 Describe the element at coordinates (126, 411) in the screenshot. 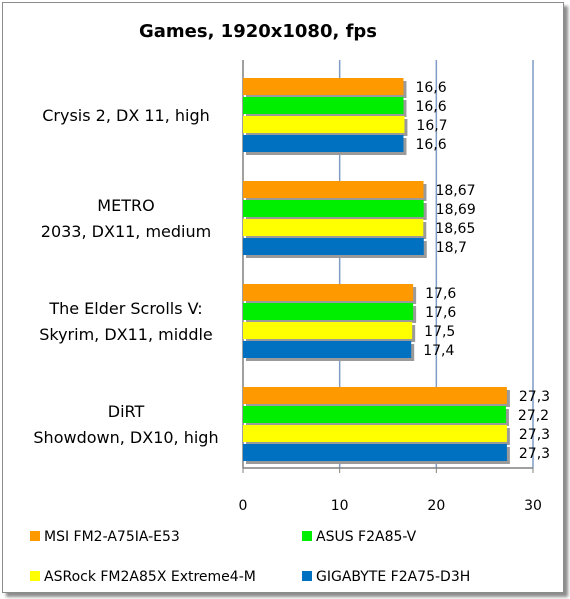

I see `category-label-3-0: DiRT` at that location.